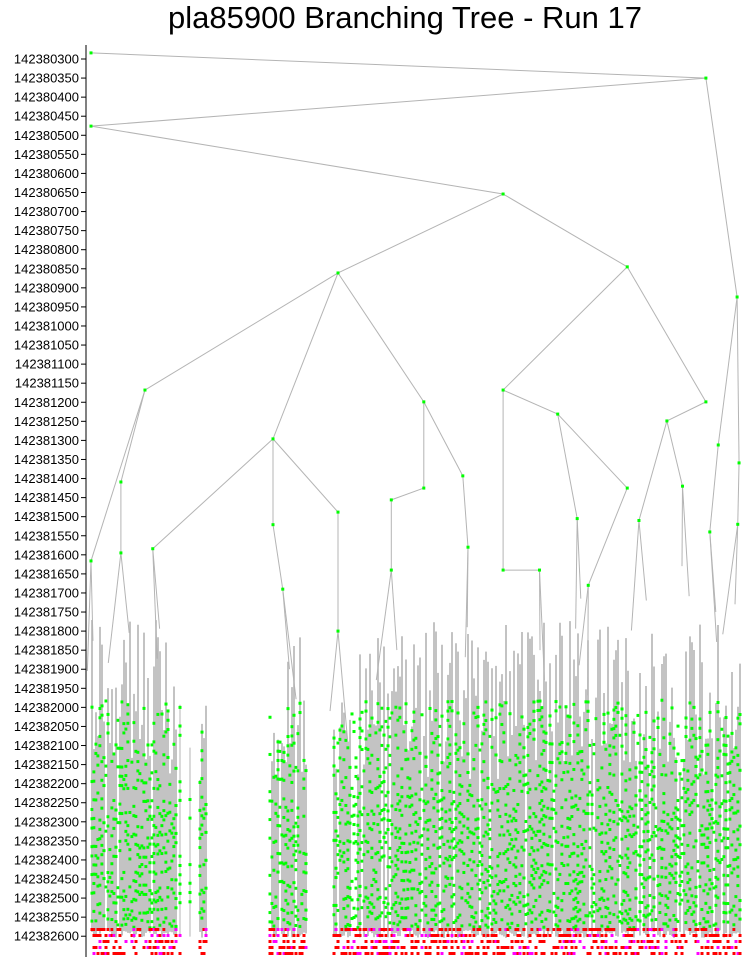 Image resolution: width=746 pixels, height=957 pixels. Describe the element at coordinates (721, 187) in the screenshot. I see `tree-edge` at that location.